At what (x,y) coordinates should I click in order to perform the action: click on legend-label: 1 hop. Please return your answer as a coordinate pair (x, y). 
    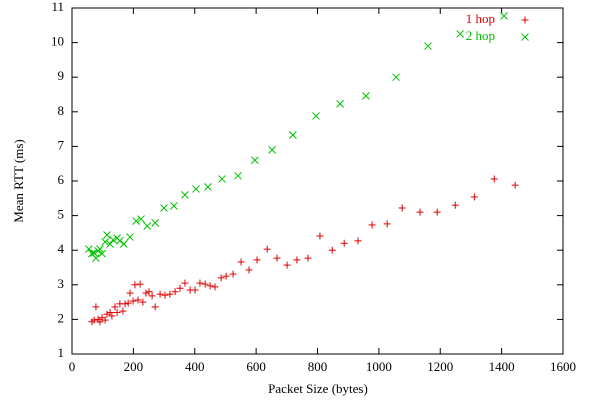
    Looking at the image, I should click on (480, 18).